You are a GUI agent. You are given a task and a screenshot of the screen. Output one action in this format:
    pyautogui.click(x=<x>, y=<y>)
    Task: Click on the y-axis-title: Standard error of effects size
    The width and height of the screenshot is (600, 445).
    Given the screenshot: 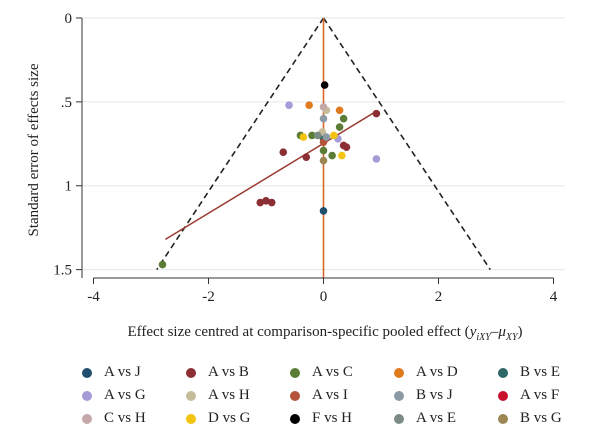 What is the action you would take?
    pyautogui.click(x=34, y=149)
    